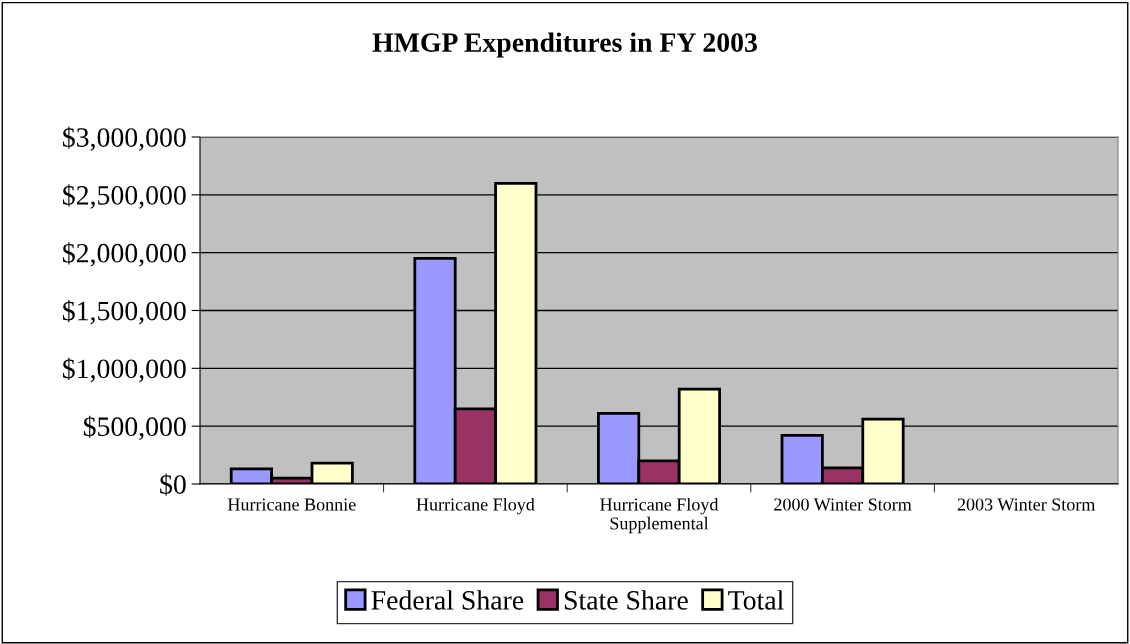 The width and height of the screenshot is (1130, 644). What do you see at coordinates (124, 254) in the screenshot?
I see `y-tick-label: $2,000,000` at bounding box center [124, 254].